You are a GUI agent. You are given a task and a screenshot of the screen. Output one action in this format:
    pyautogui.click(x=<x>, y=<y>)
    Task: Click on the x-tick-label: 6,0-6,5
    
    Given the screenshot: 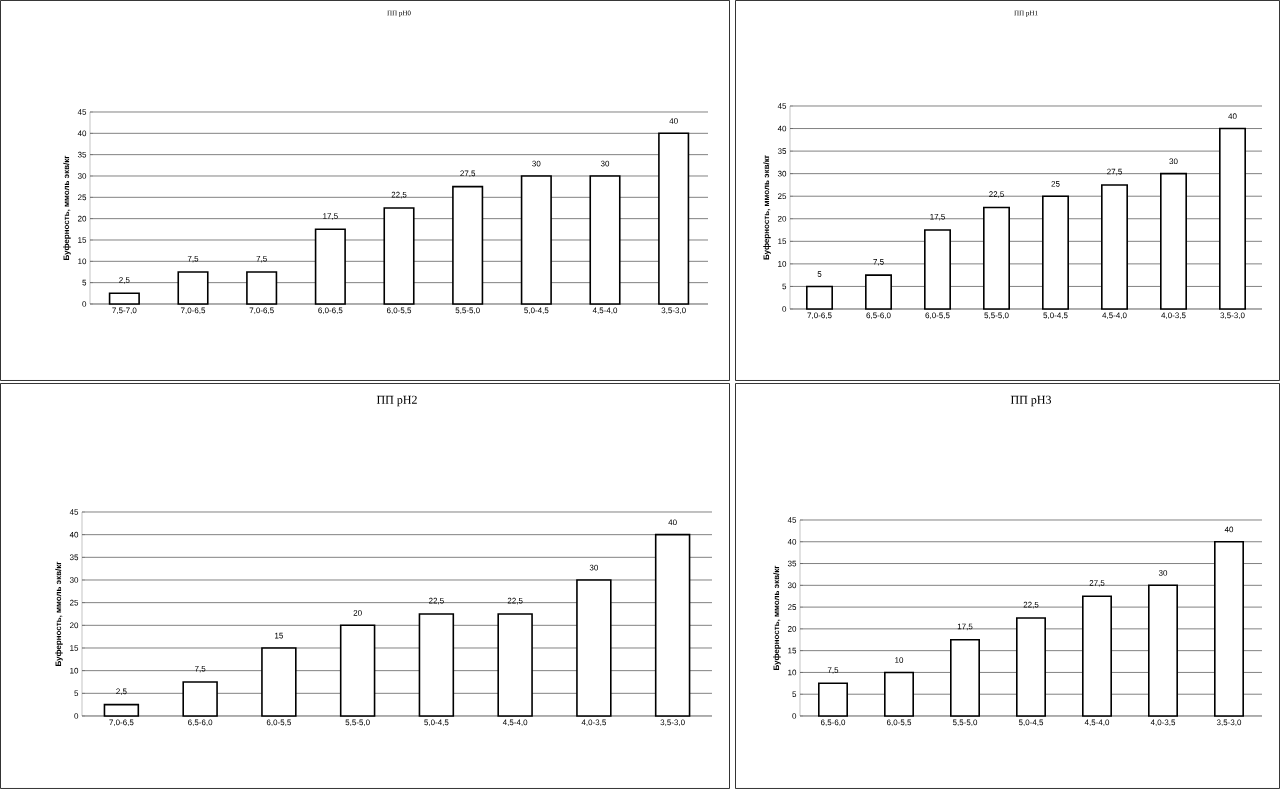 What is the action you would take?
    pyautogui.click(x=330, y=311)
    